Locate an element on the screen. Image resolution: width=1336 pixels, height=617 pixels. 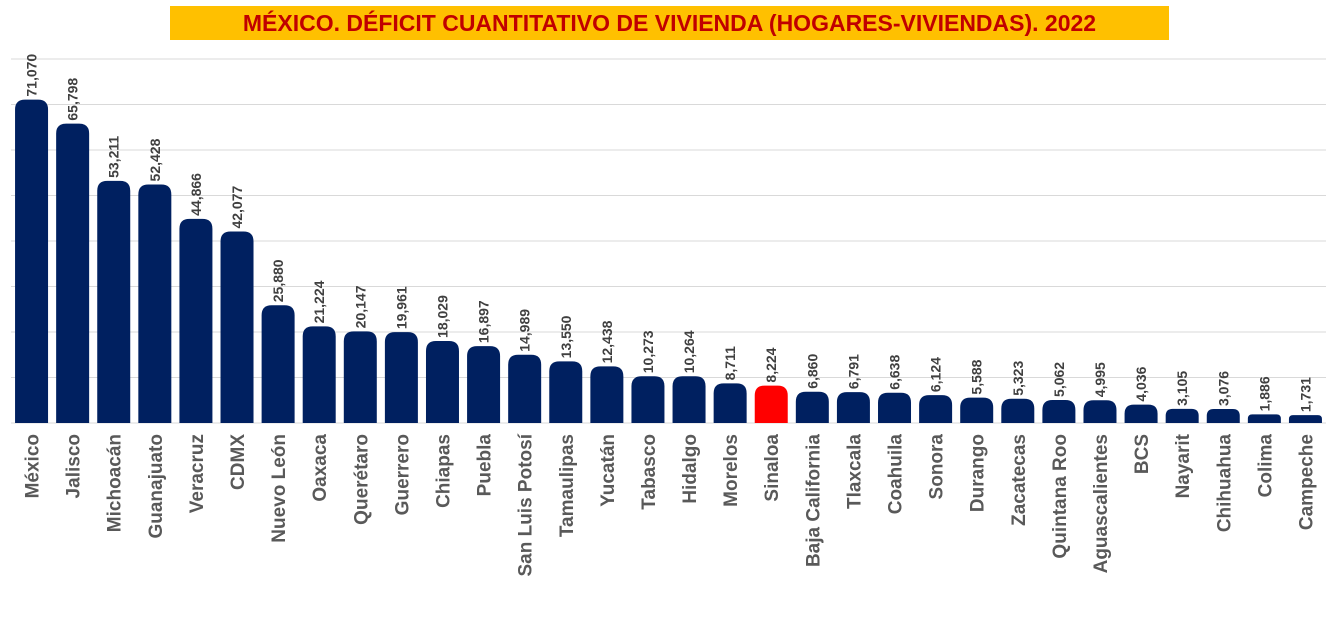
category-label: Baja California is located at coordinates (813, 500).